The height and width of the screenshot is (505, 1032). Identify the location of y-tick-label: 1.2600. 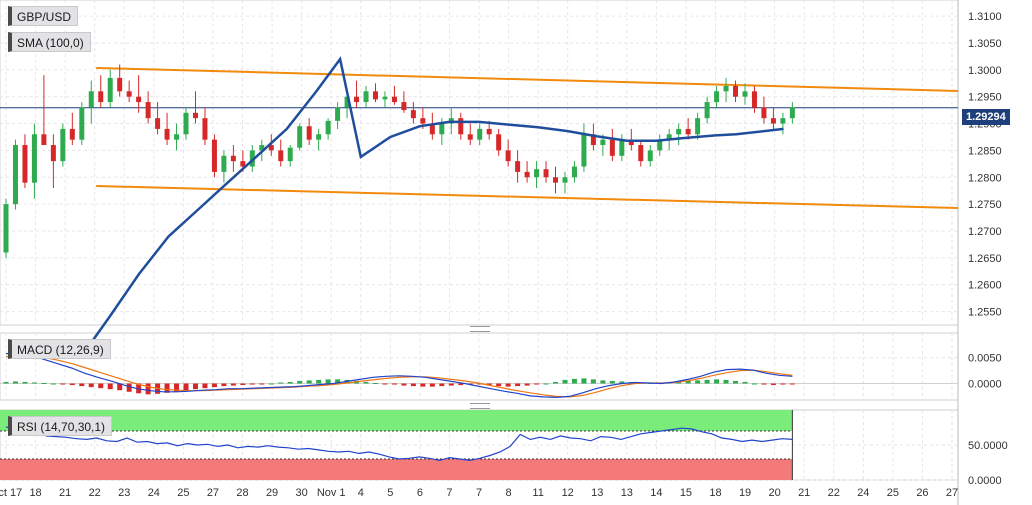
(985, 286).